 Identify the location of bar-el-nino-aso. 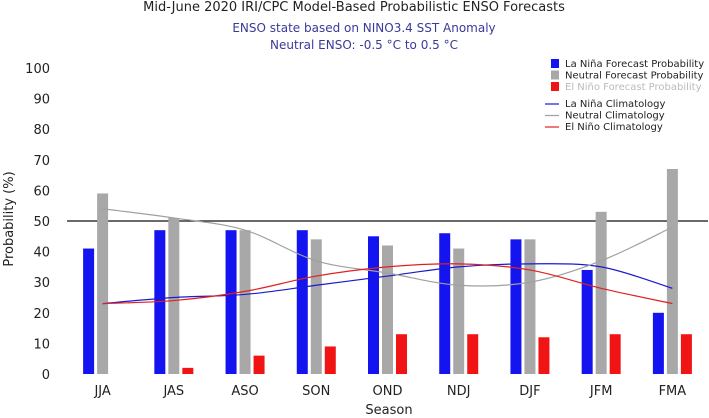
(259, 364).